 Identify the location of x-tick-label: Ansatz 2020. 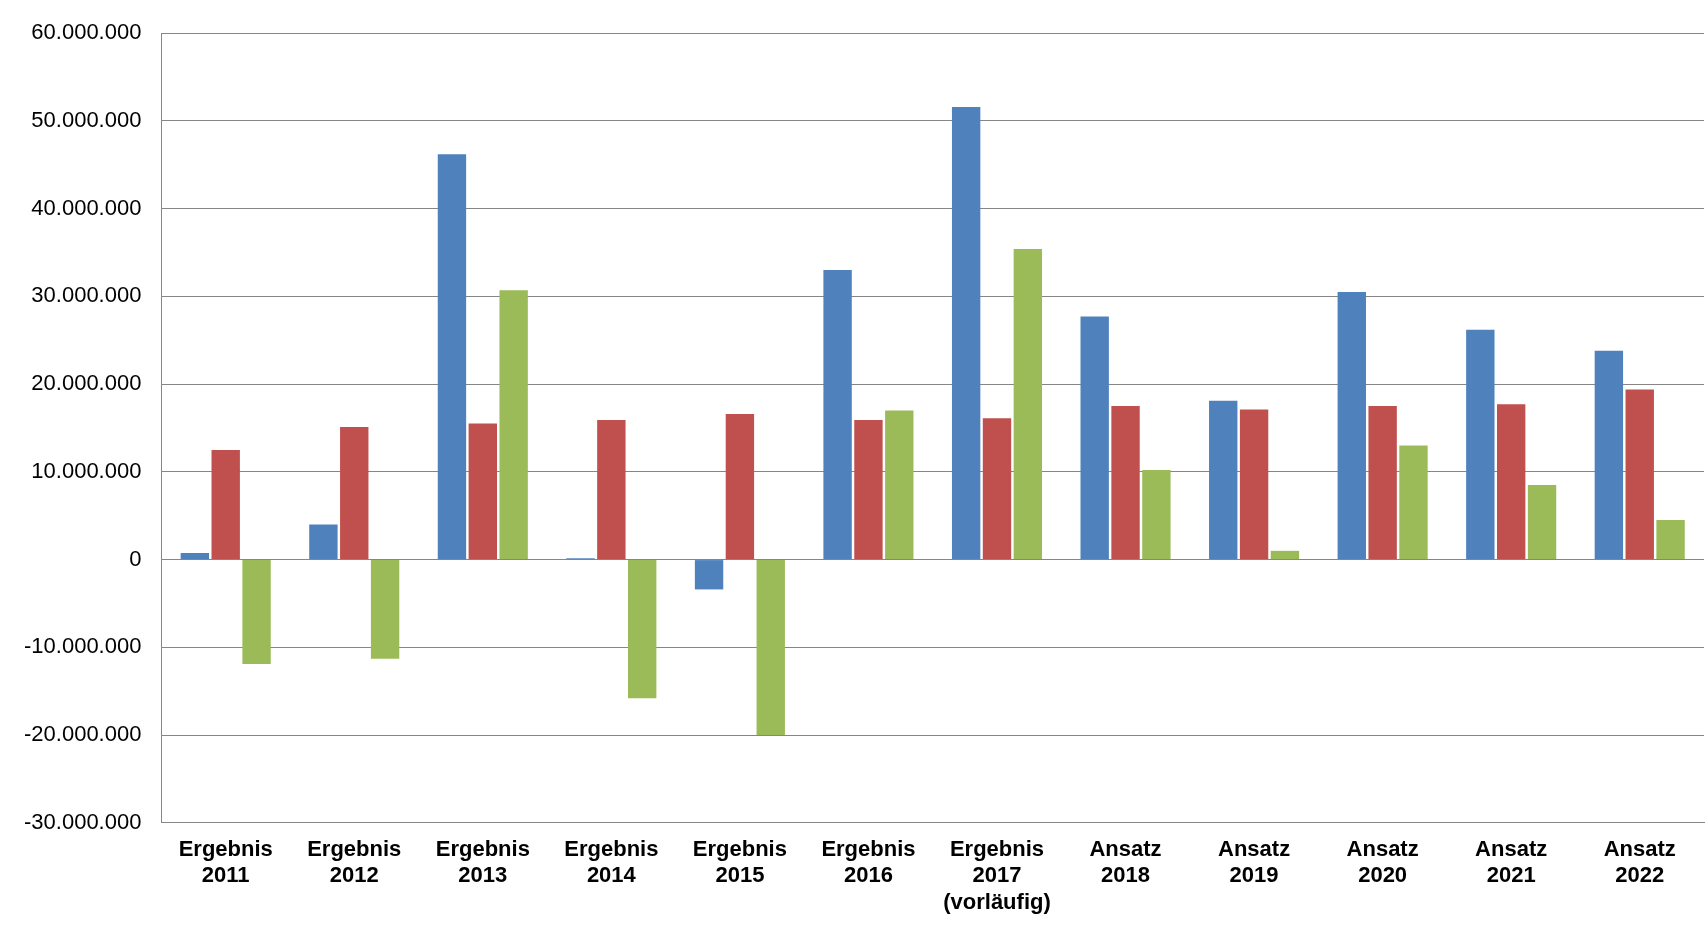
(1382, 862).